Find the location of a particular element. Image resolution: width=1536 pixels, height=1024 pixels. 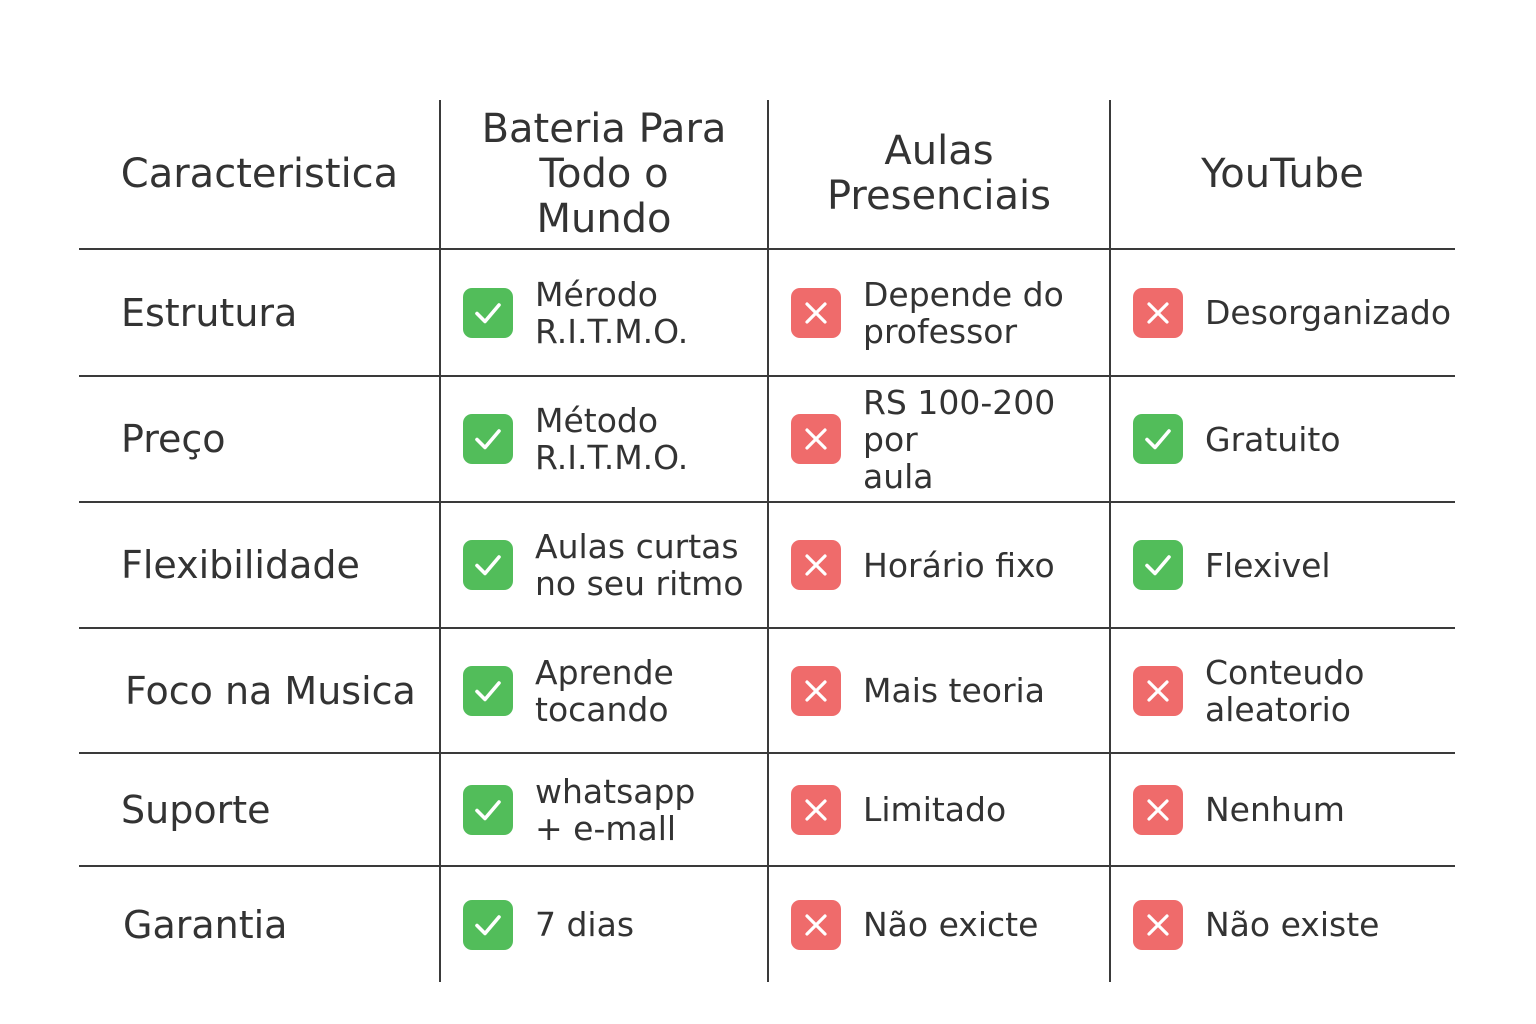

table-cell: Aulas curtas no seu ritmo is located at coordinates (604, 565).